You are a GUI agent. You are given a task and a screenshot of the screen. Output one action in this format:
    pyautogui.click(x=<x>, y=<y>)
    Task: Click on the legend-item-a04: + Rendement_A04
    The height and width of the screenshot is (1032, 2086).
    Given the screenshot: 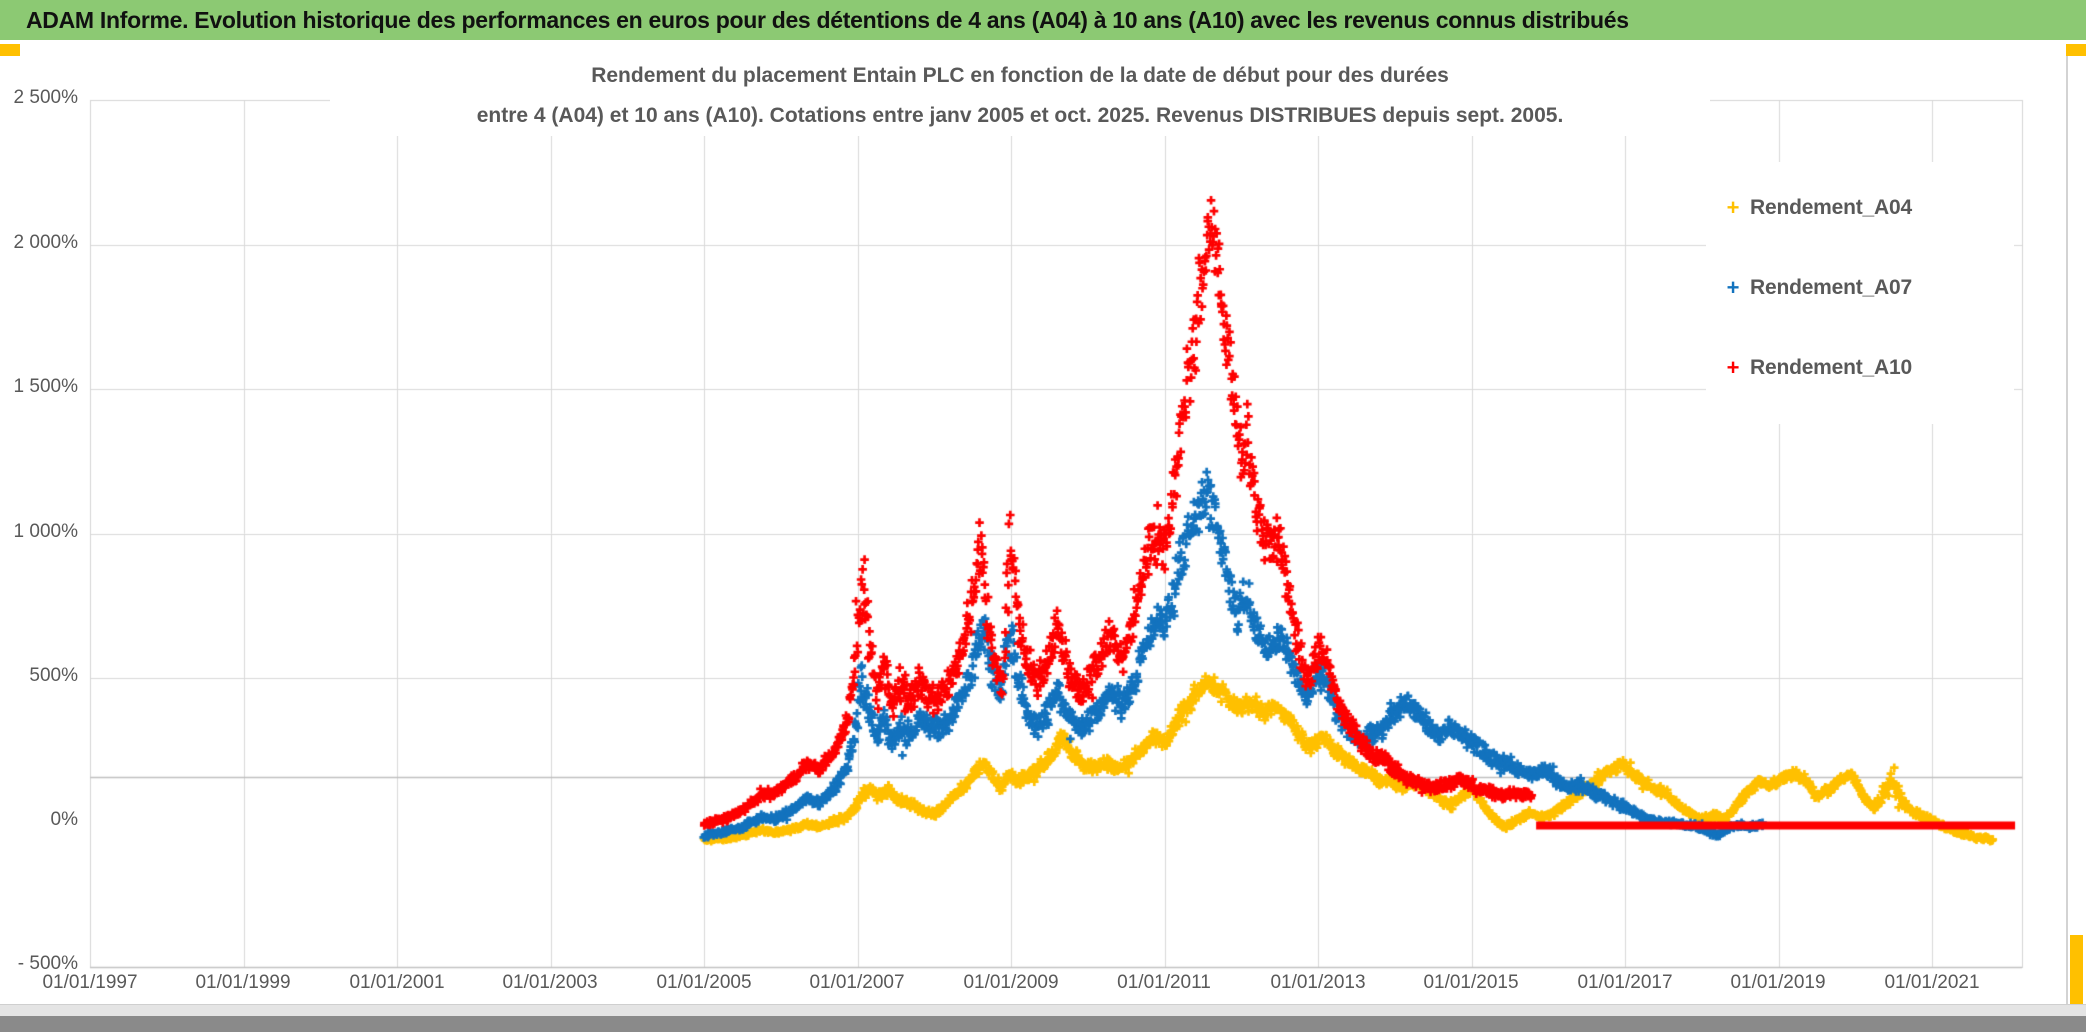 What is the action you would take?
    pyautogui.click(x=1814, y=208)
    